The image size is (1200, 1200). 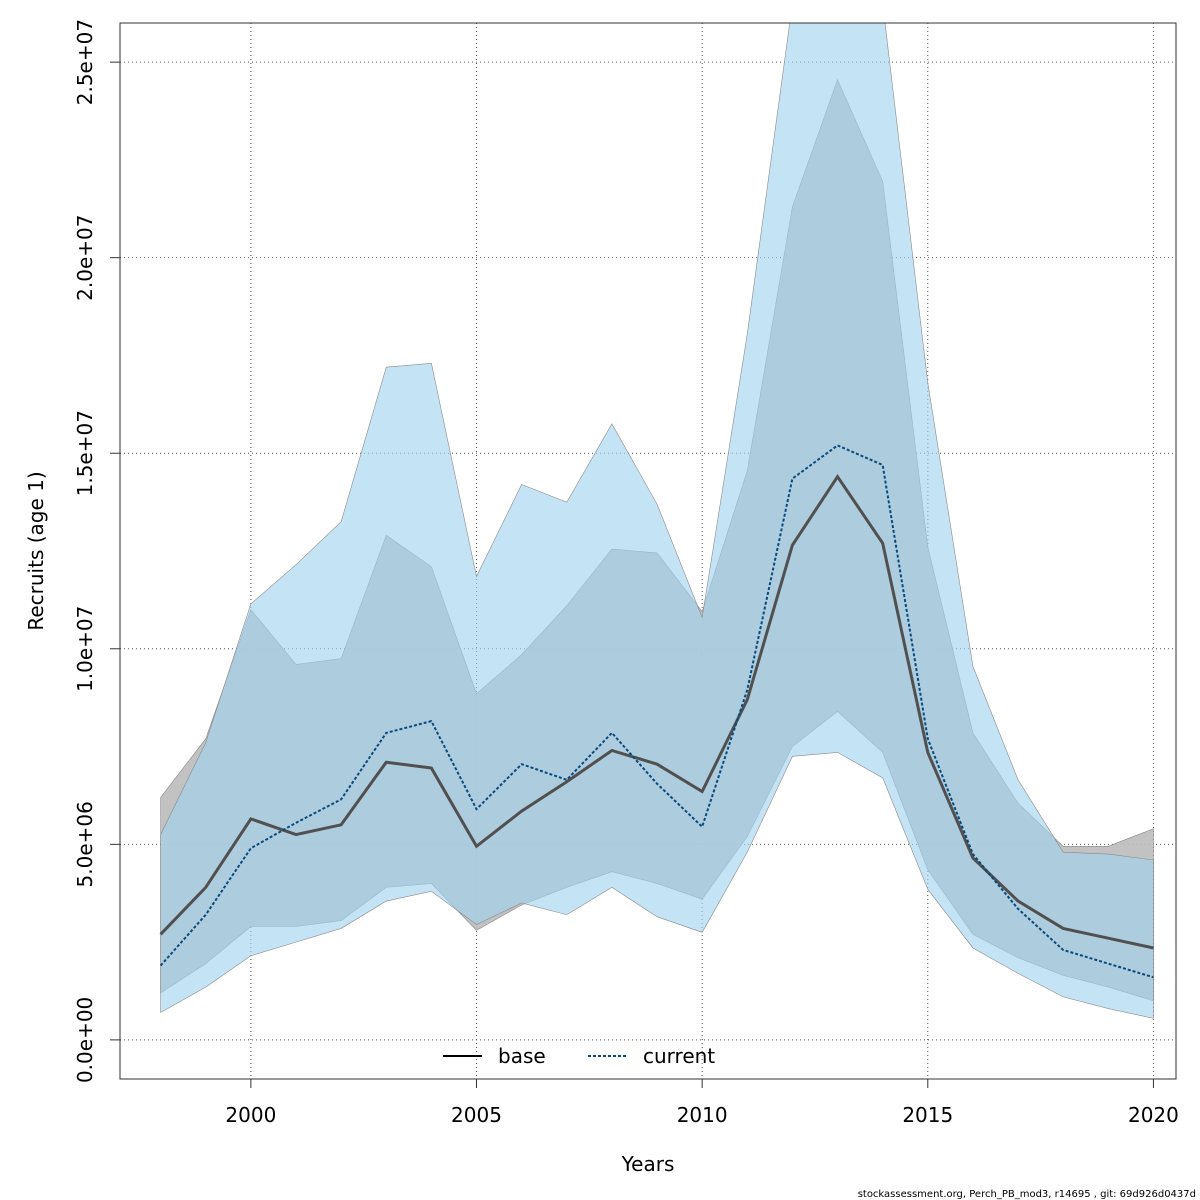 What do you see at coordinates (679, 1056) in the screenshot?
I see `legend-label-current: current` at bounding box center [679, 1056].